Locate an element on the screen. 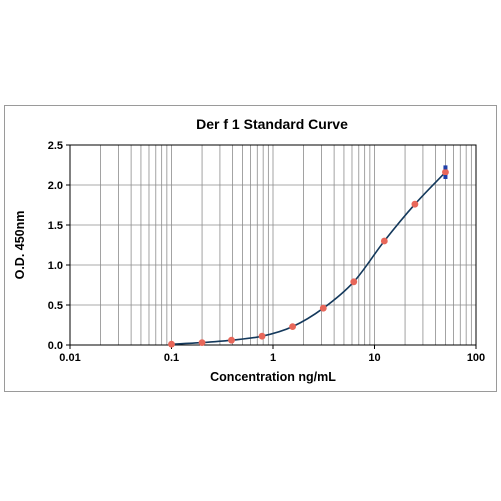 The height and width of the screenshot is (501, 501). x-tick-label: 10 is located at coordinates (374, 358).